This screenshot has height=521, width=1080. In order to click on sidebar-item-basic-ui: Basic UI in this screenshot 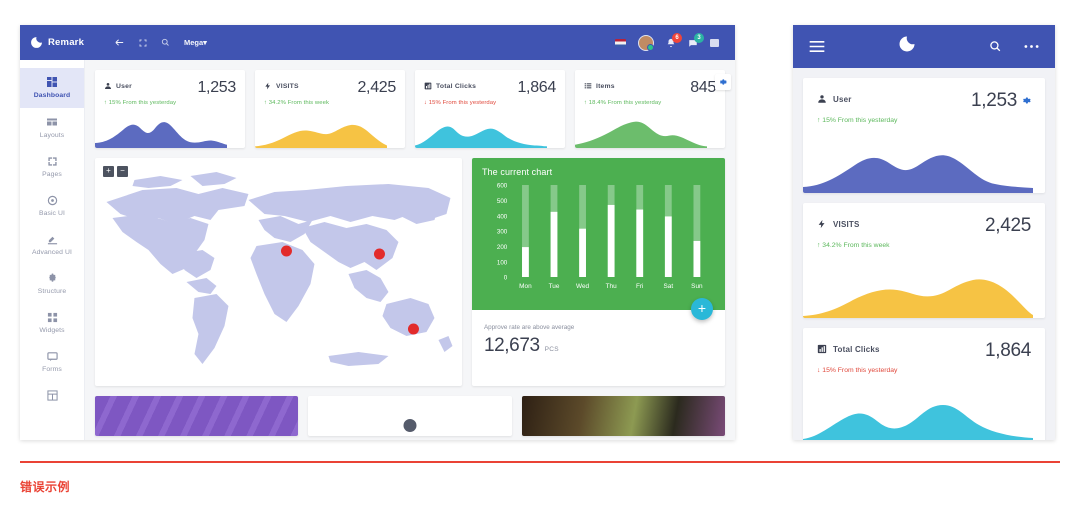, I will do `click(52, 206)`.